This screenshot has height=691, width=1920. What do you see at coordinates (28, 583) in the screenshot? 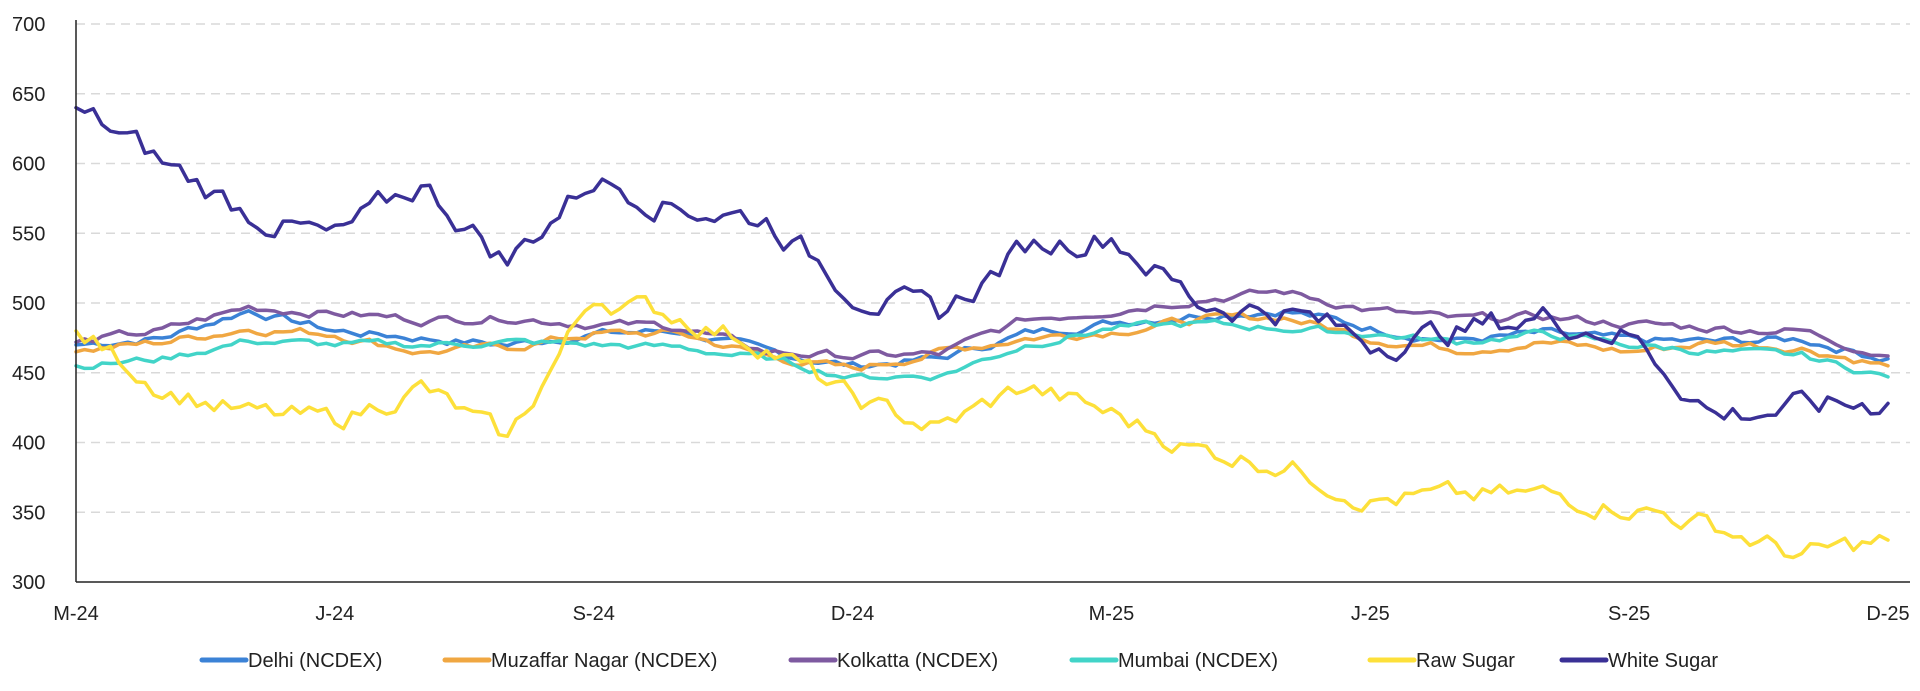
I see `y-tick-label: 300` at bounding box center [28, 583].